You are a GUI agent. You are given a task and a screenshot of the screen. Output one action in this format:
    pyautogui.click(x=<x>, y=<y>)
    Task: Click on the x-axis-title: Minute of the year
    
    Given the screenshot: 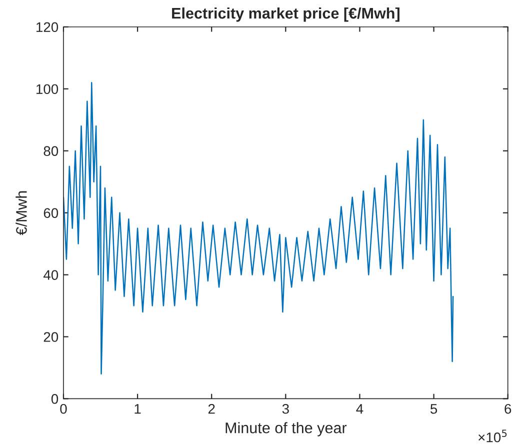 What is the action you would take?
    pyautogui.click(x=286, y=429)
    